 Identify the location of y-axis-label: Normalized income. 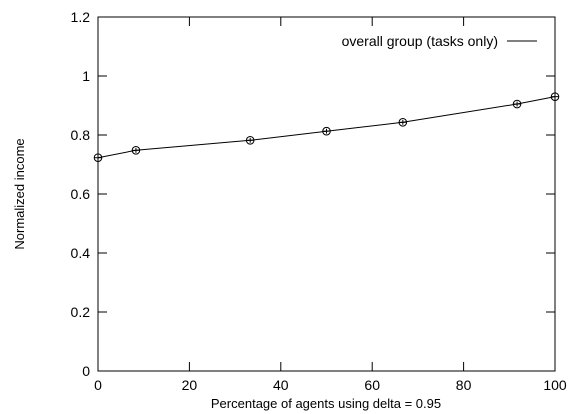
(19, 193).